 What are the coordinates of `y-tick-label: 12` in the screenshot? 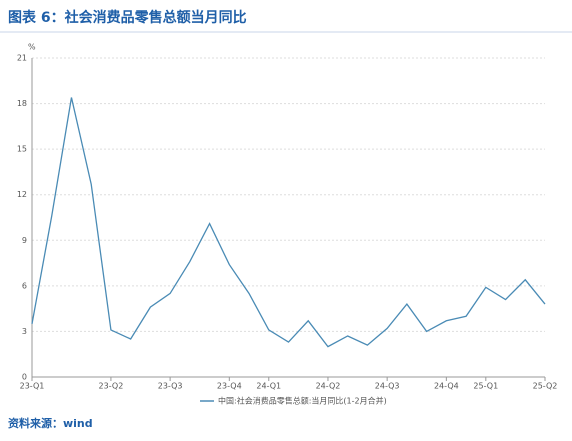 It's located at (22, 194).